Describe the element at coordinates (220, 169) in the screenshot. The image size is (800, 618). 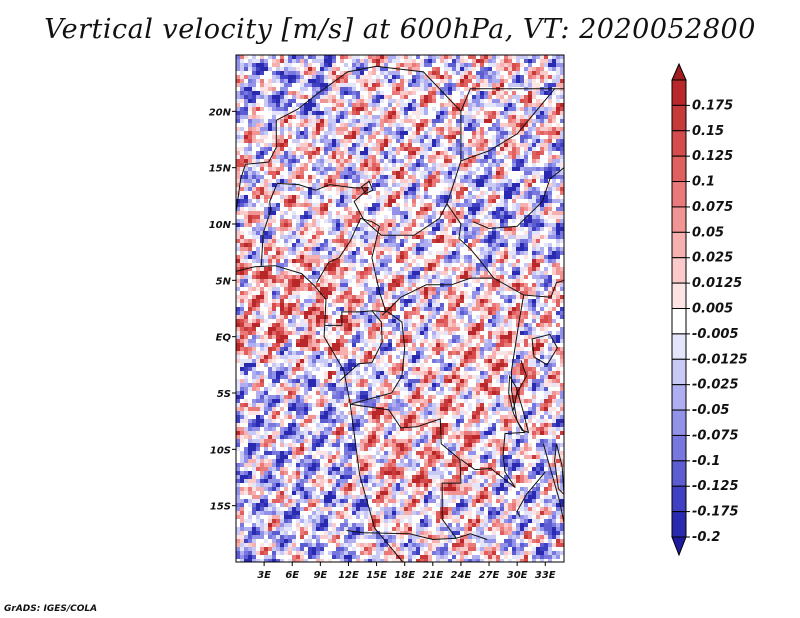
I see `lat-tick-label: 15N` at that location.